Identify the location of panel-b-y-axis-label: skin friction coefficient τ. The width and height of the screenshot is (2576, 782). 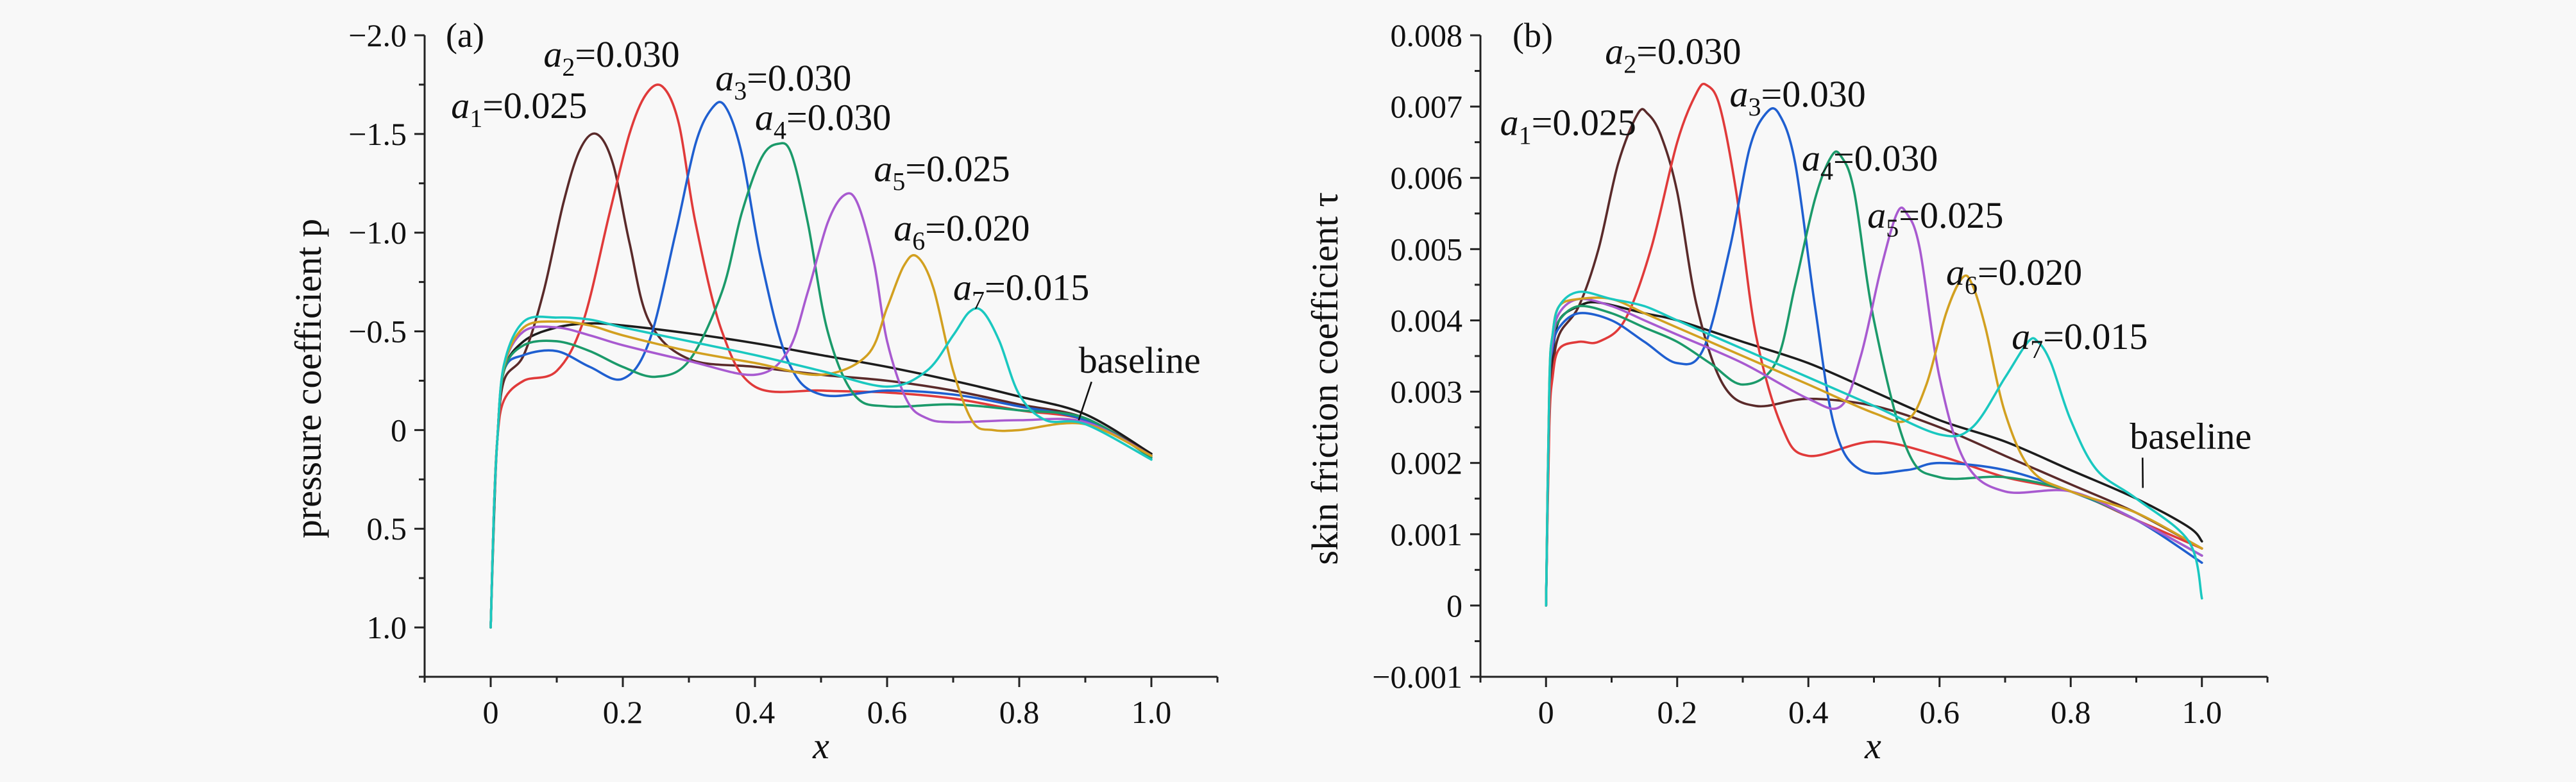
(1325, 378).